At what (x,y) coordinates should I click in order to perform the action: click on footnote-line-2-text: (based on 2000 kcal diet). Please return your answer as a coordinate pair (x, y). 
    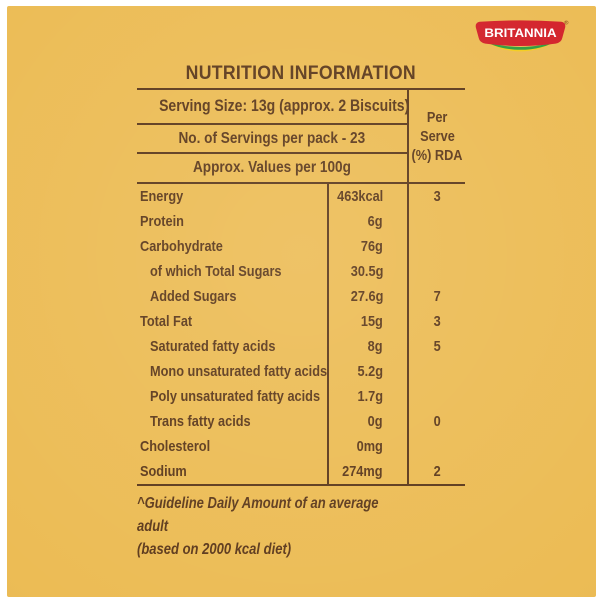
    Looking at the image, I should click on (214, 549).